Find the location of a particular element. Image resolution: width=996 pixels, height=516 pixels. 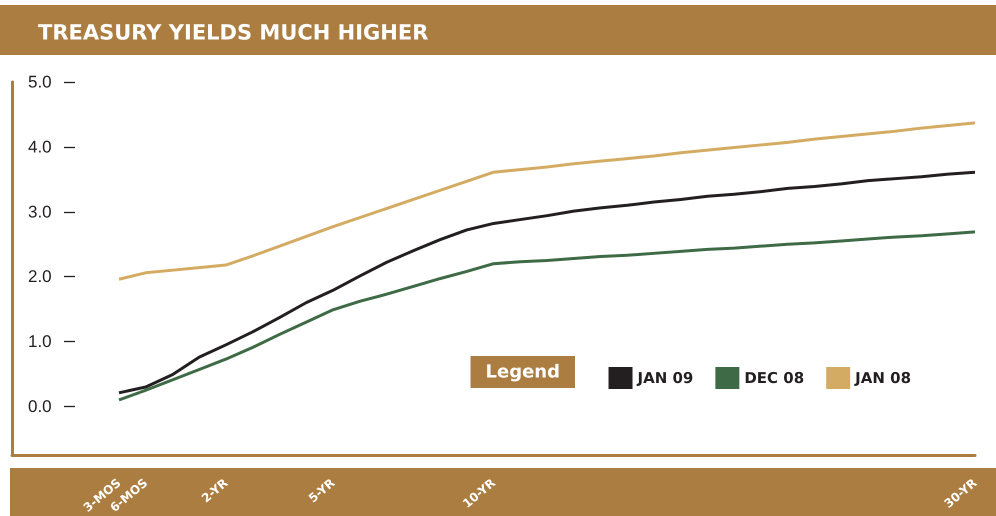

y-tick-label: 5.0 is located at coordinates (40, 82).